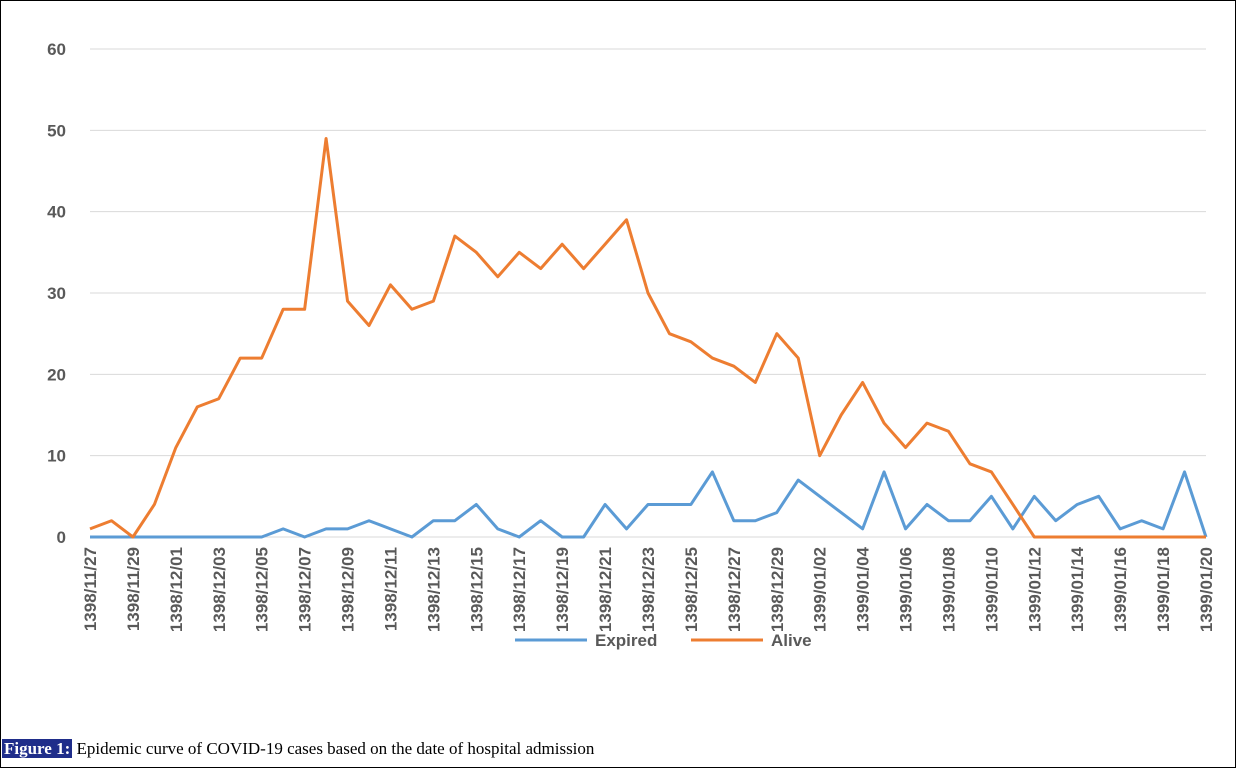 This screenshot has height=768, width=1236. I want to click on x-tick-label: 1398/12/01, so click(176, 589).